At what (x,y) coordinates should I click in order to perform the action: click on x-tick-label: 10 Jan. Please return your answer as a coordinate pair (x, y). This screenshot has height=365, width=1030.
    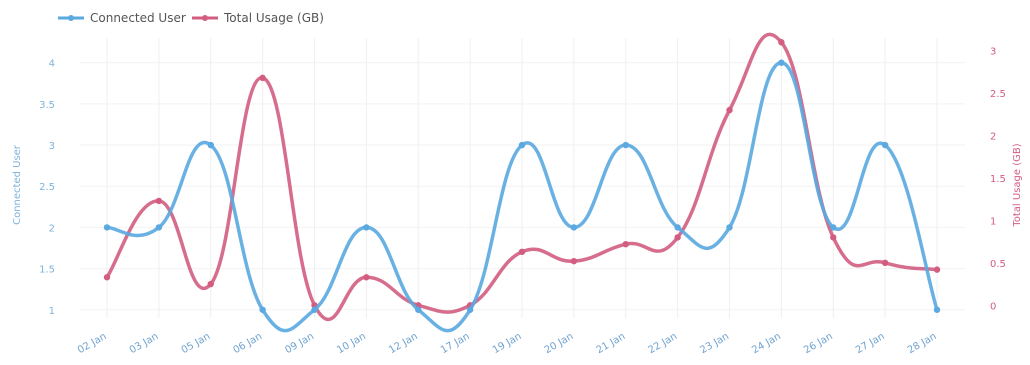
    Looking at the image, I should click on (351, 343).